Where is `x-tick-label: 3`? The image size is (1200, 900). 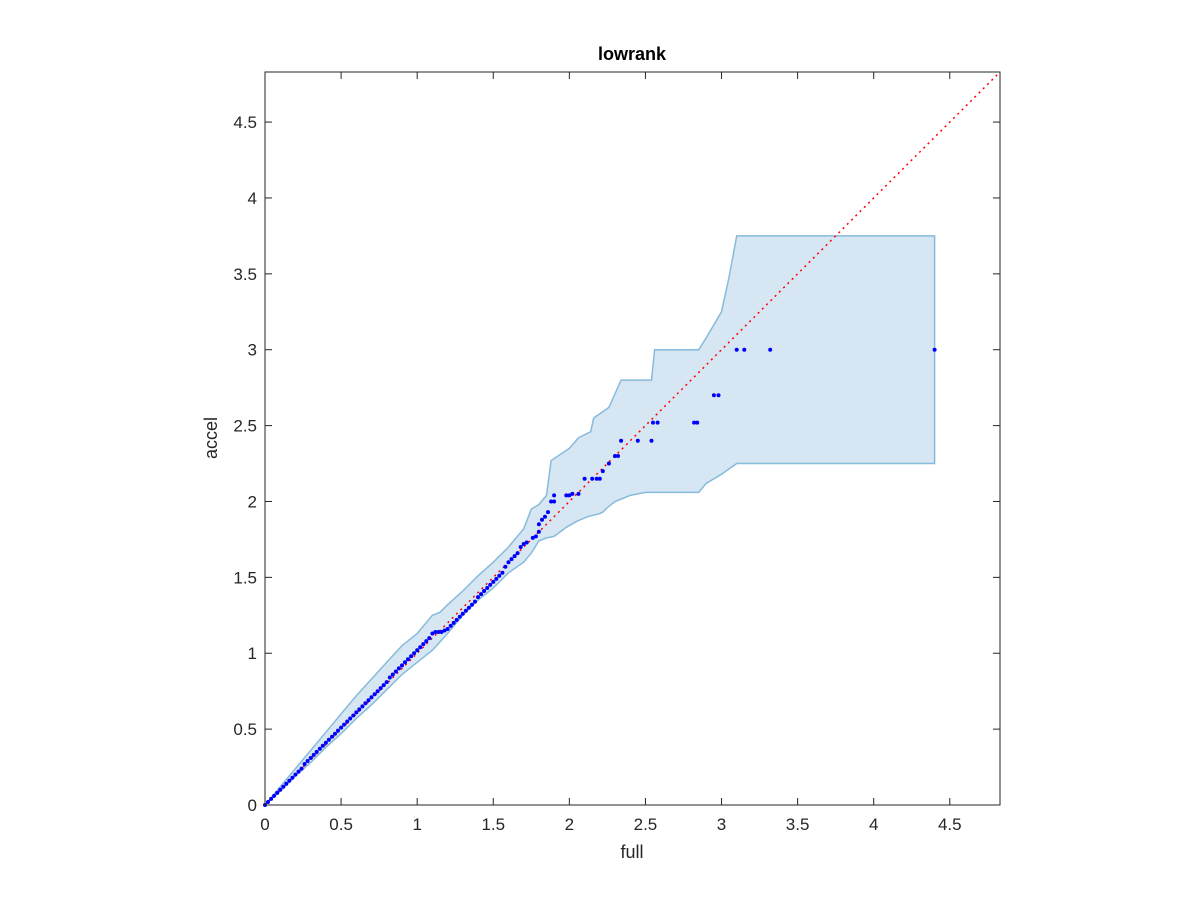 x-tick-label: 3 is located at coordinates (721, 824).